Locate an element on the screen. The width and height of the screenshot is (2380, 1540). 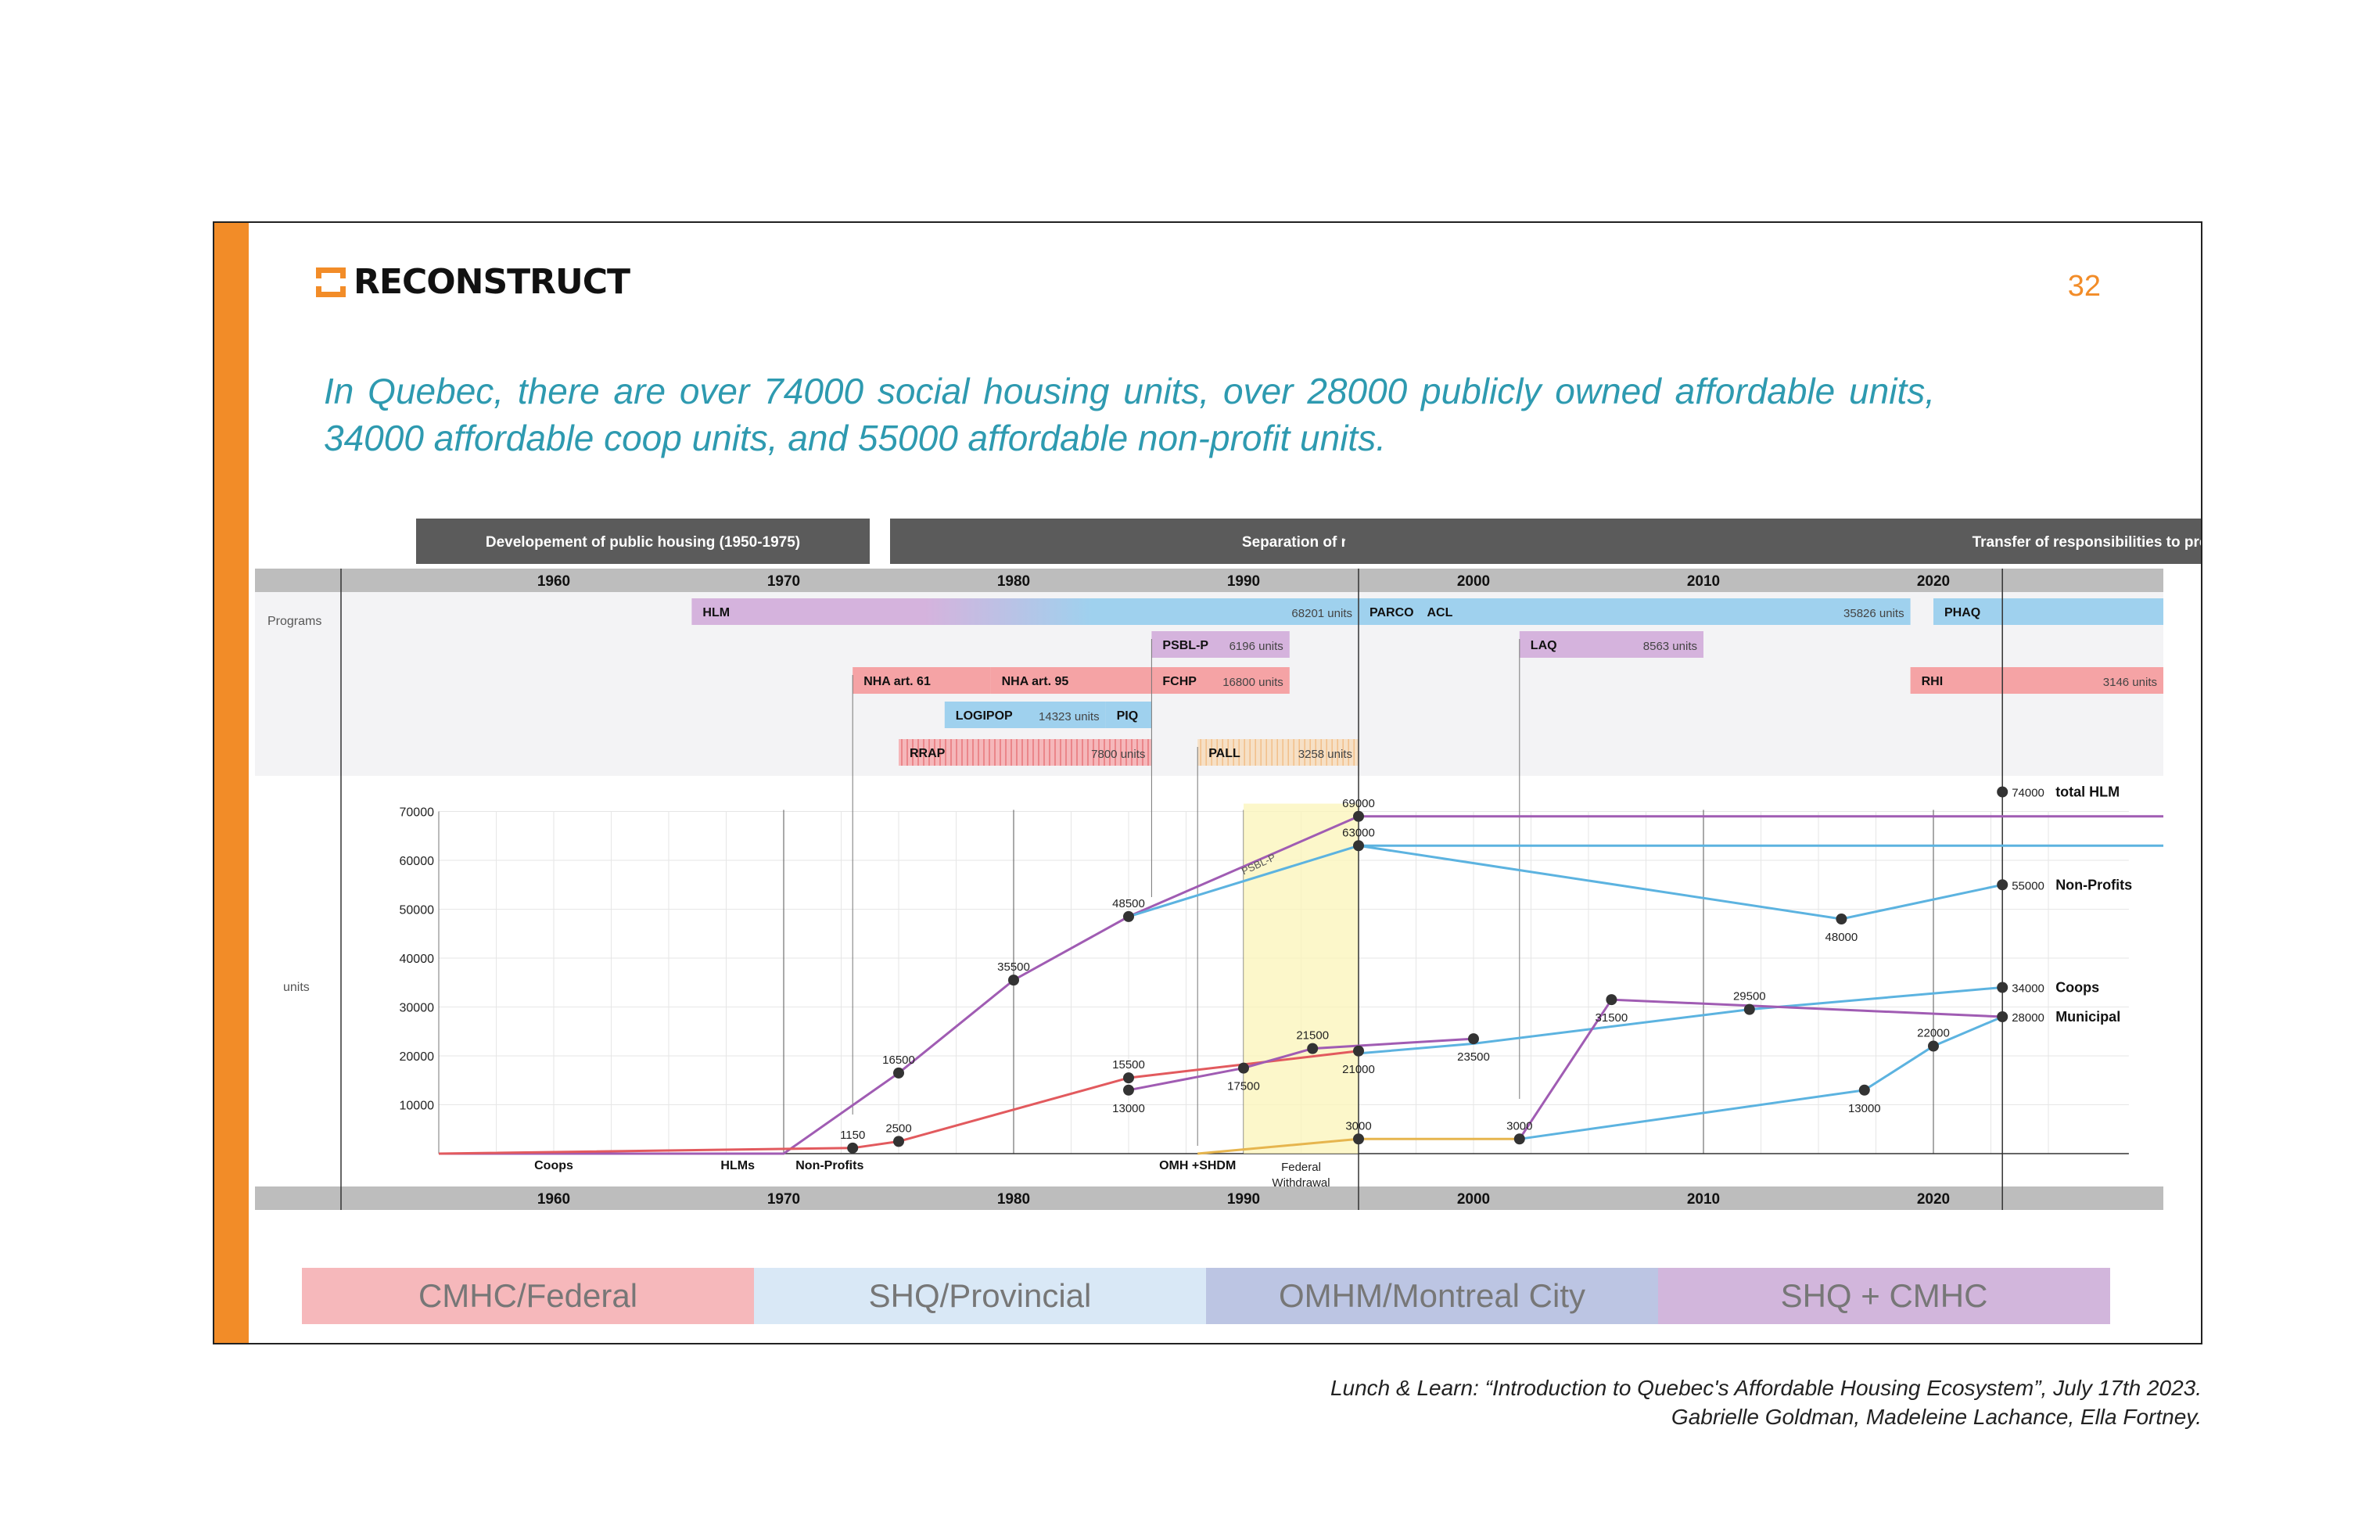
brand-name: RECONSTRUCT is located at coordinates (492, 282).